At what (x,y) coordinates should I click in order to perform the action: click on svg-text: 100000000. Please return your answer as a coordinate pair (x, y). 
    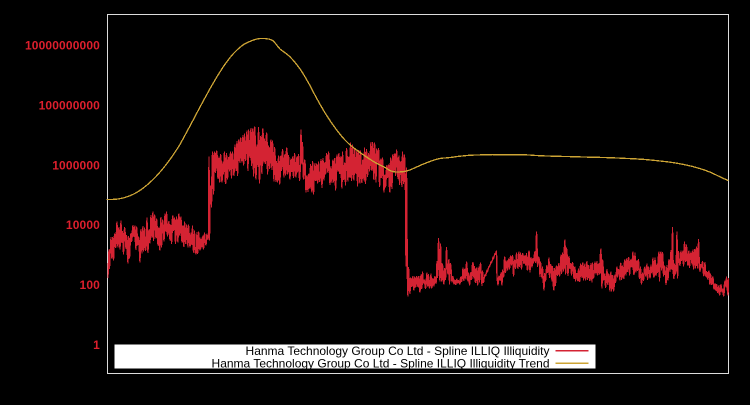
    Looking at the image, I should click on (70, 105).